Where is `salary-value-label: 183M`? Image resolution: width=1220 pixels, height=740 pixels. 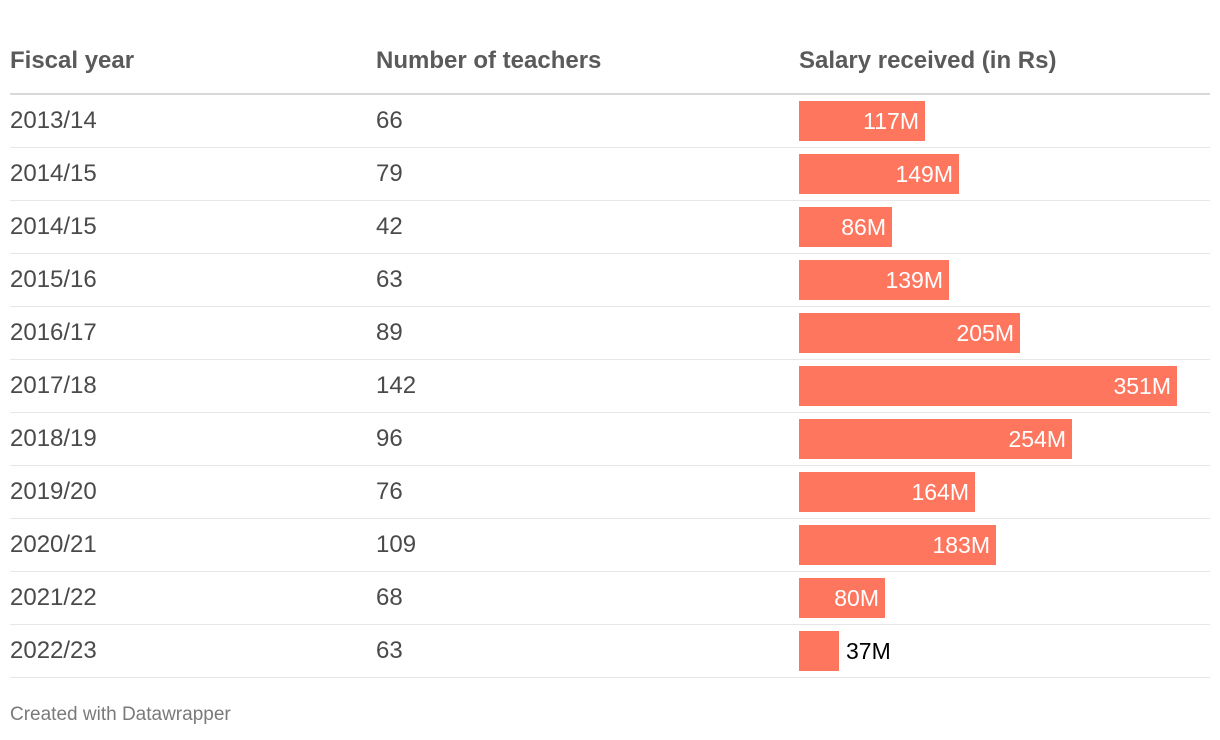 salary-value-label: 183M is located at coordinates (961, 545).